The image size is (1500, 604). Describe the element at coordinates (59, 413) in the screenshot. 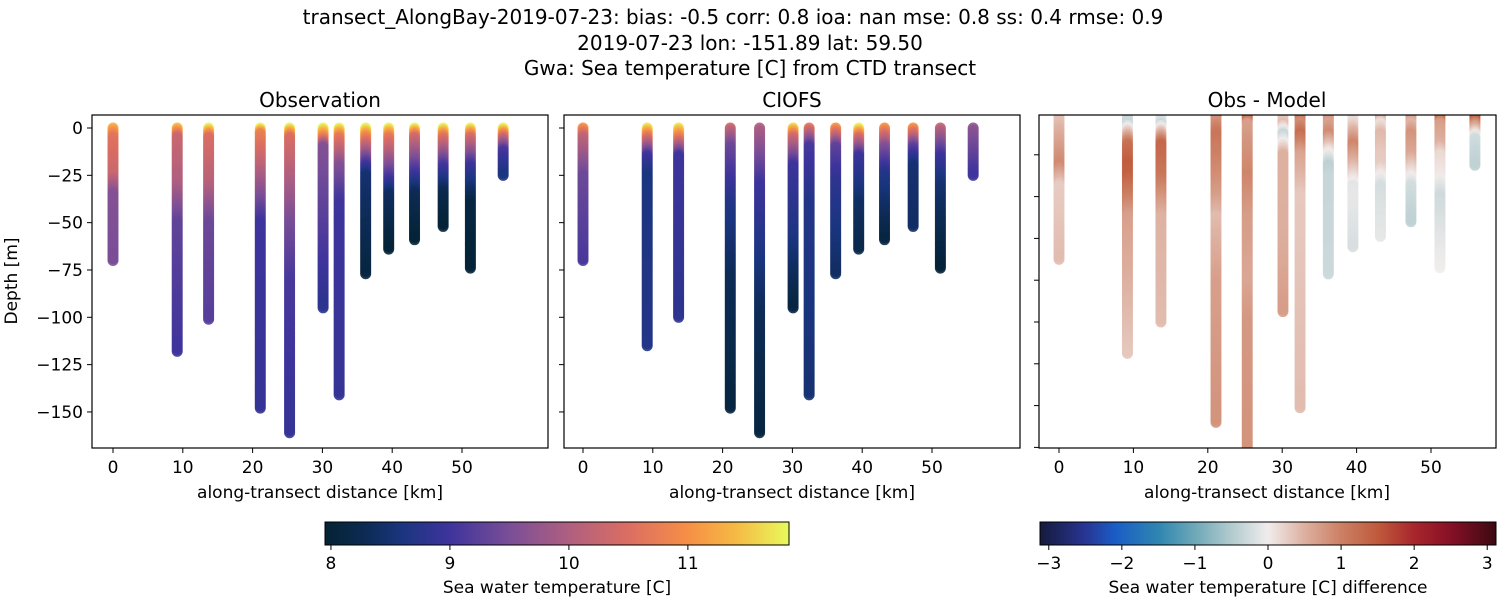

I see `y-tick-label: −150` at that location.